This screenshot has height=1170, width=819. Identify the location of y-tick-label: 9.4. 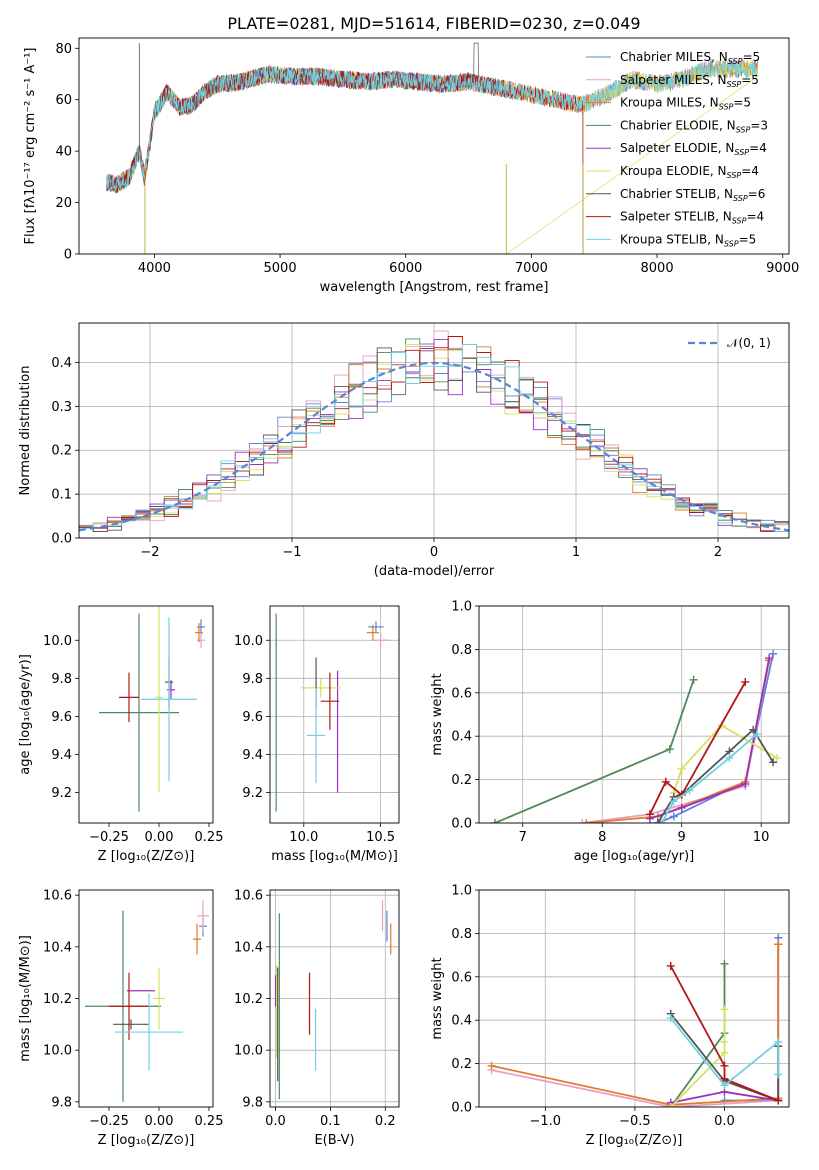
(61, 755).